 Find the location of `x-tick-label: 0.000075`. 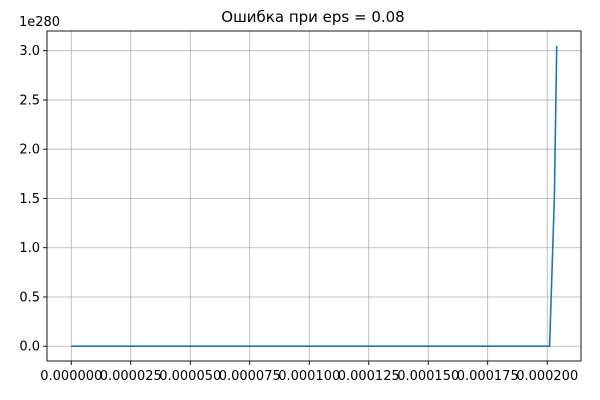

x-tick-label: 0.000075 is located at coordinates (250, 376).